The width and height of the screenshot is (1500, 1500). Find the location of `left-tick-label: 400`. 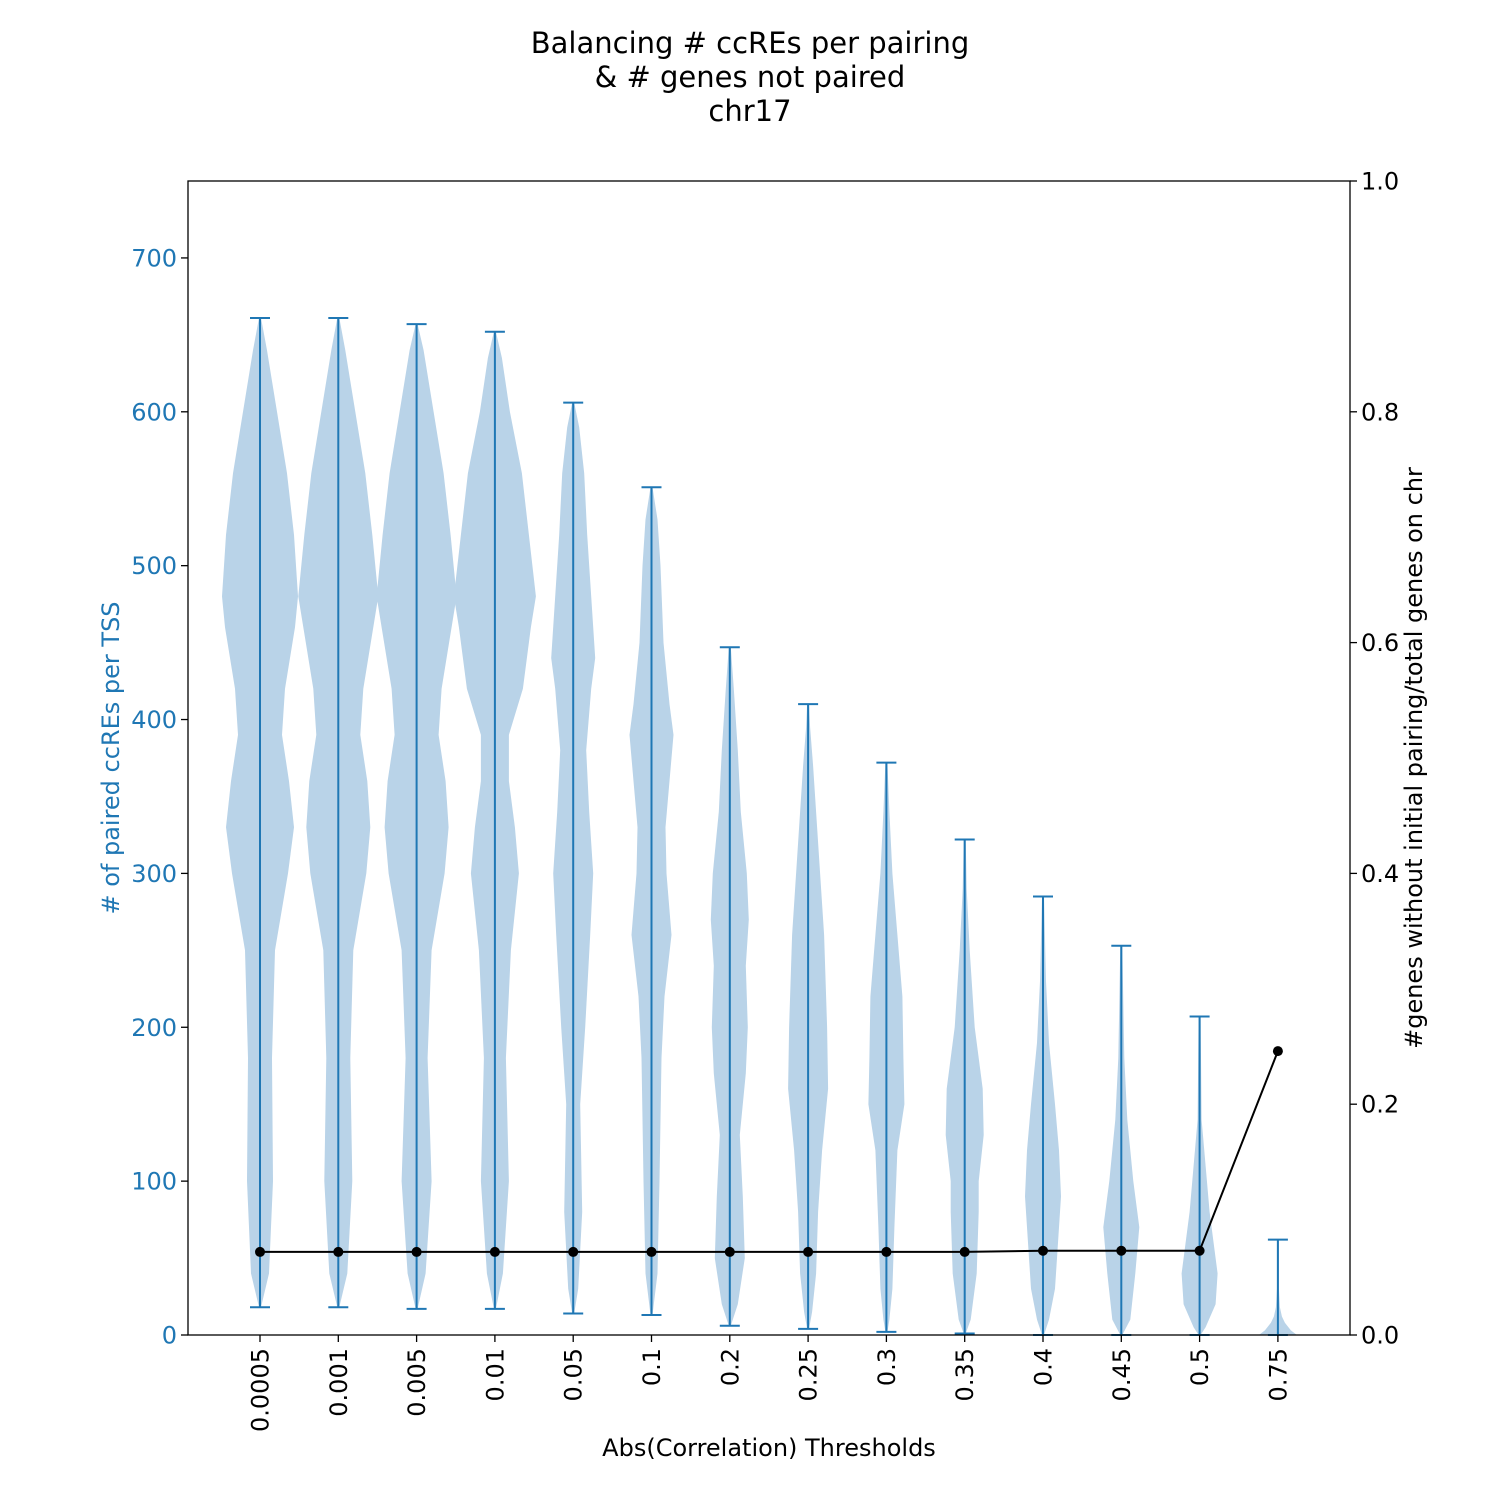

left-tick-label: 400 is located at coordinates (154, 720).